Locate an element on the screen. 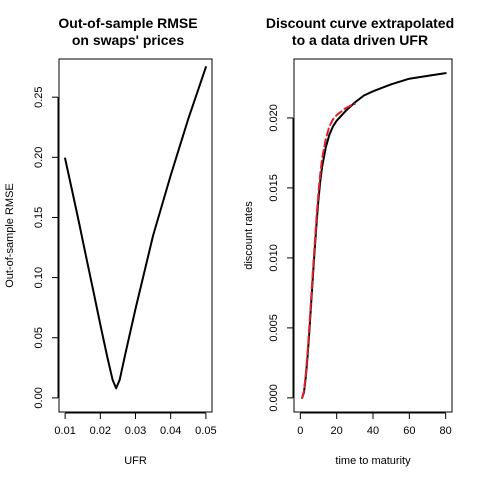  chart-title: Out-of-sample RMSE on swaps' prices is located at coordinates (127, 31).